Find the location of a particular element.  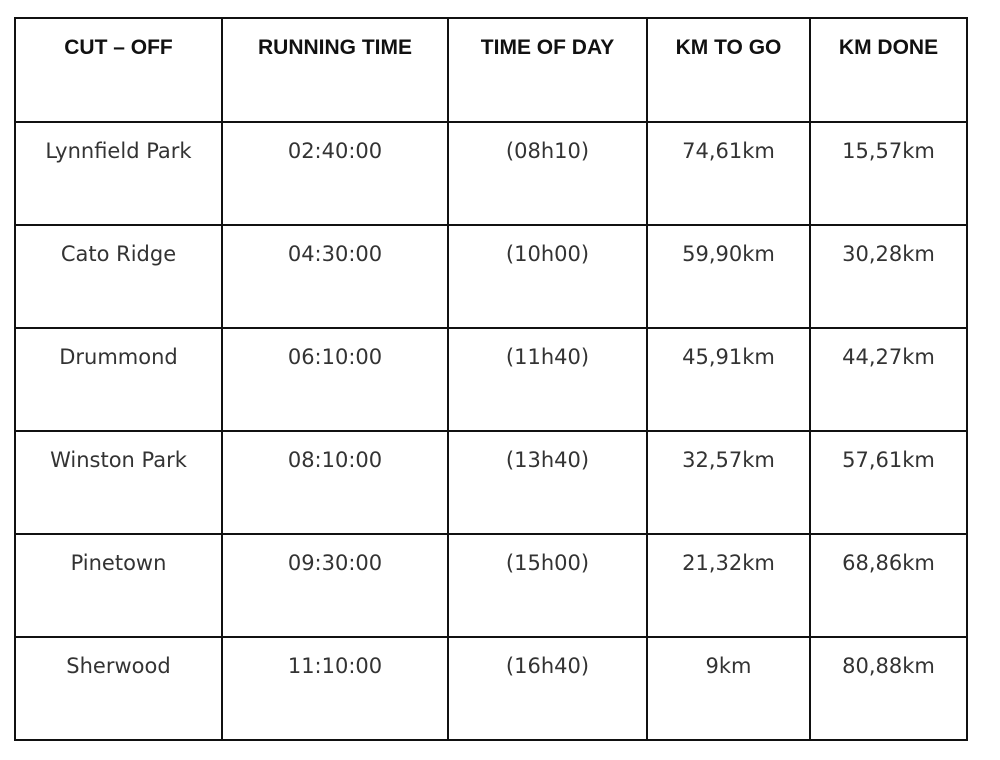

table-cell: 68,86km is located at coordinates (888, 585).